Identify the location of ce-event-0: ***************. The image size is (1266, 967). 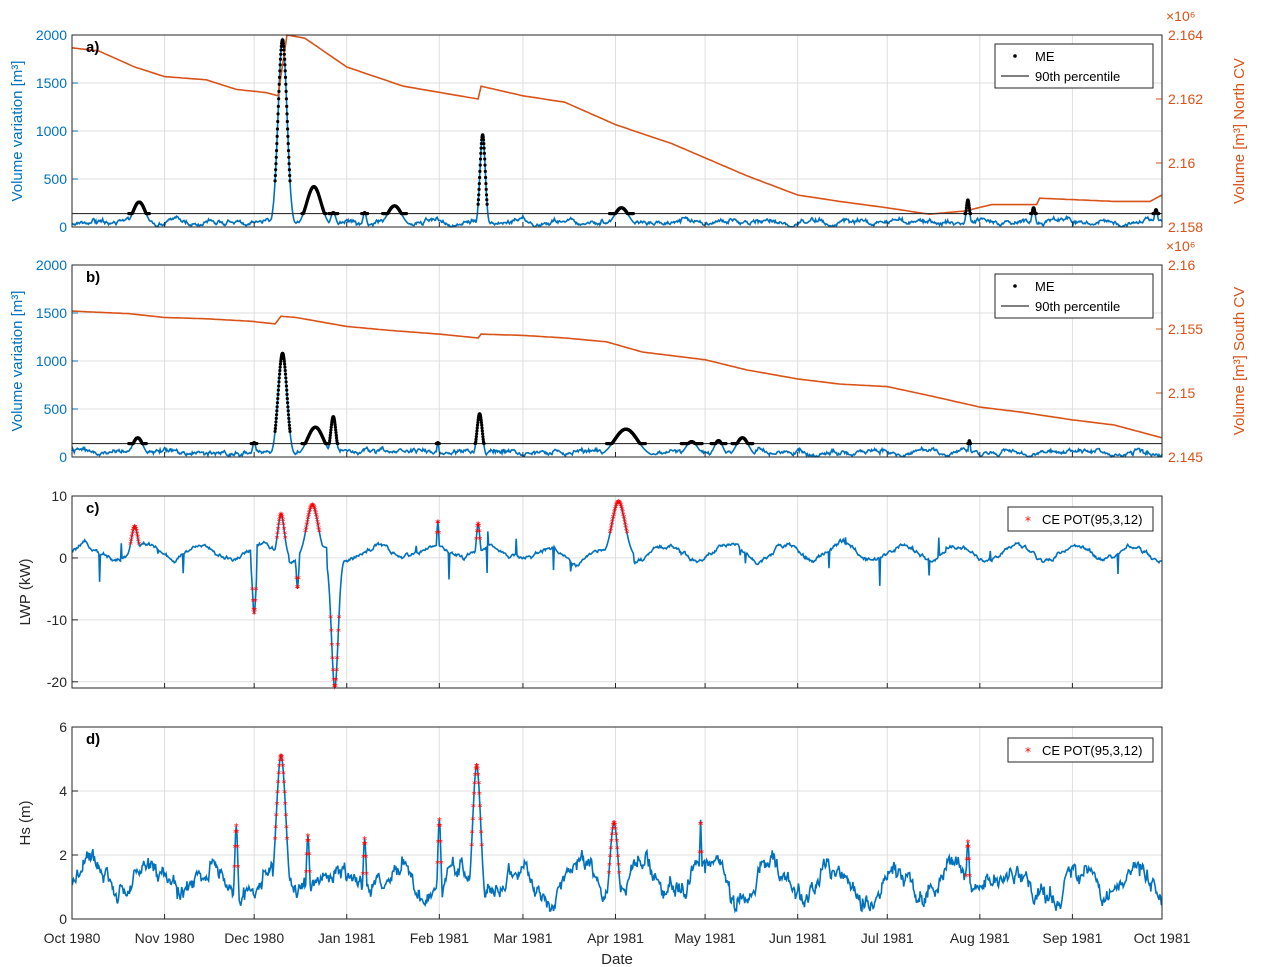
(134, 537).